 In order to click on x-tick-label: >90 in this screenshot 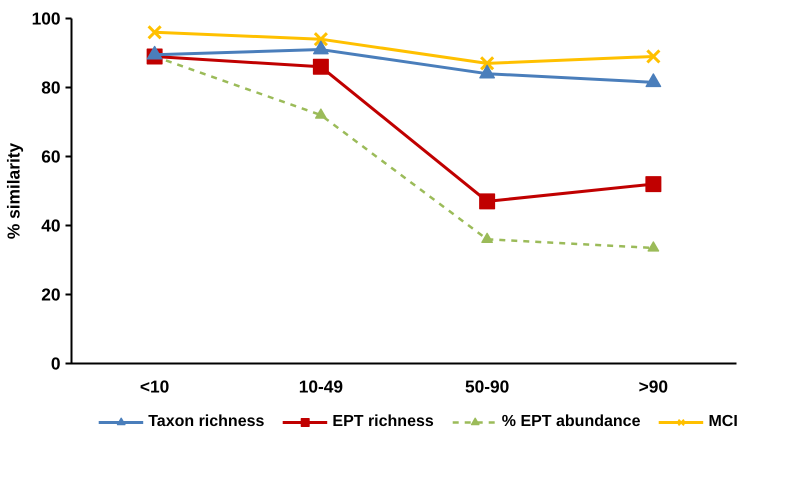, I will do `click(653, 386)`.